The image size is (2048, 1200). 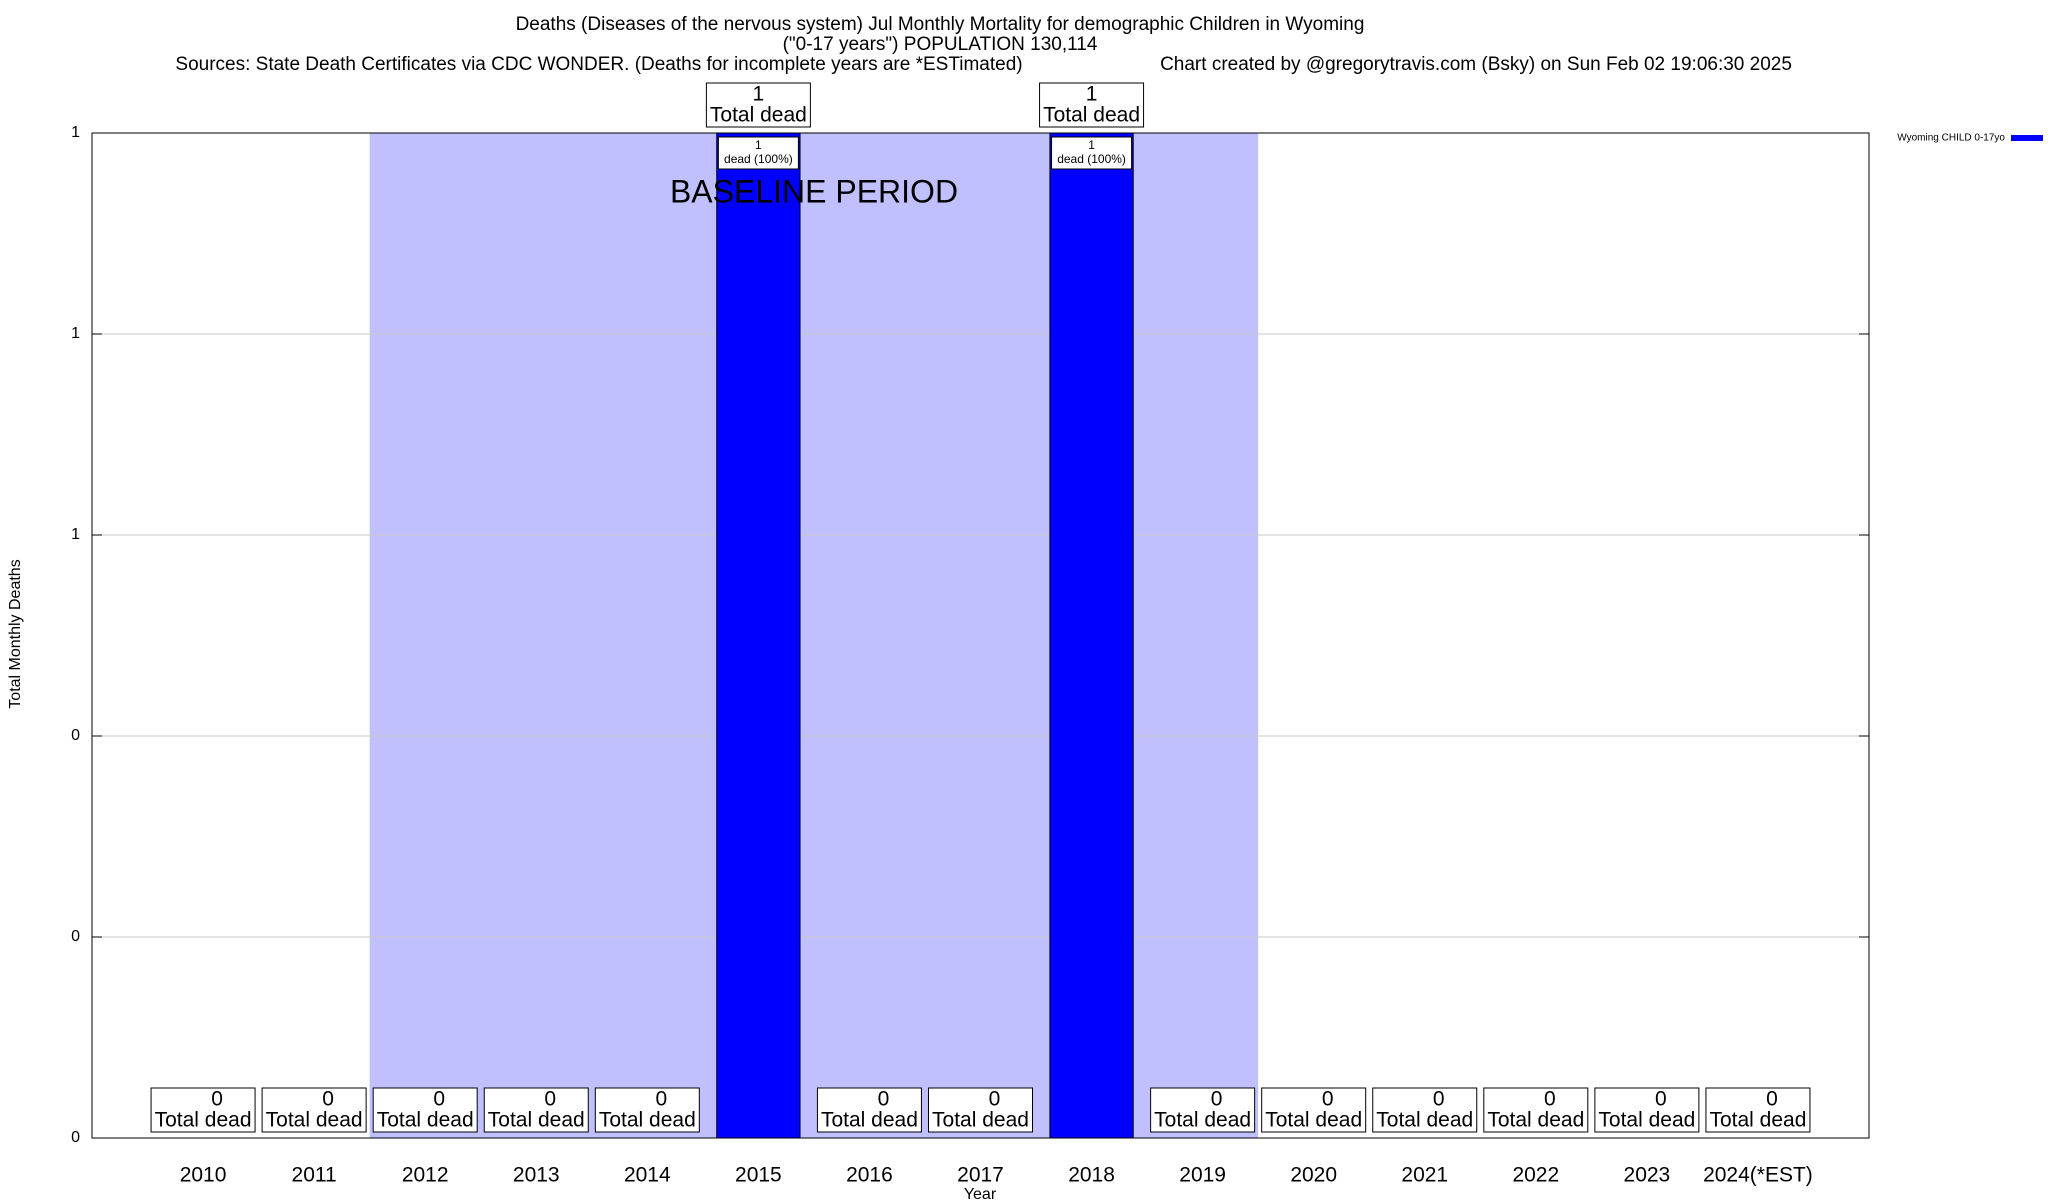 I want to click on x-tick-label: 2017, so click(x=980, y=1175).